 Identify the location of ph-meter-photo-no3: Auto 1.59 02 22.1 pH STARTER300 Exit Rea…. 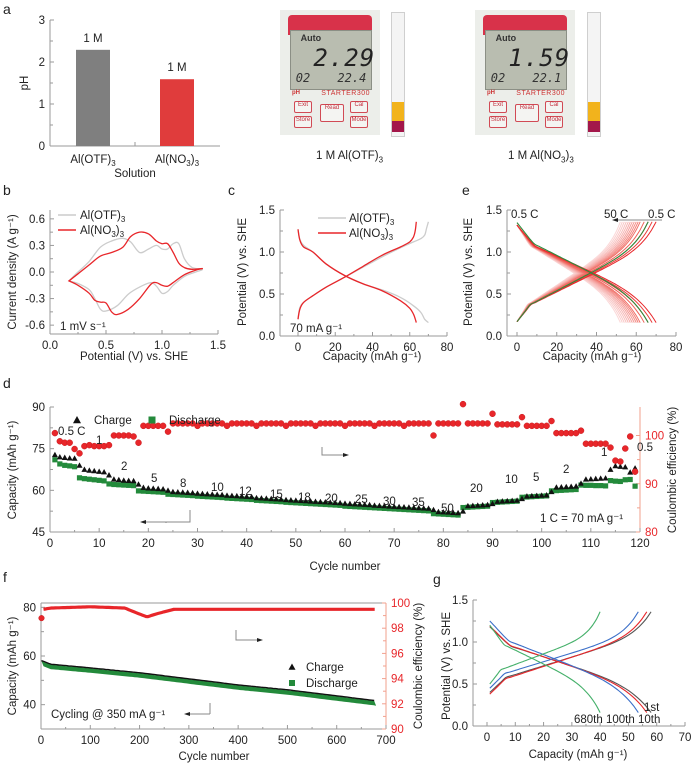
(525, 72).